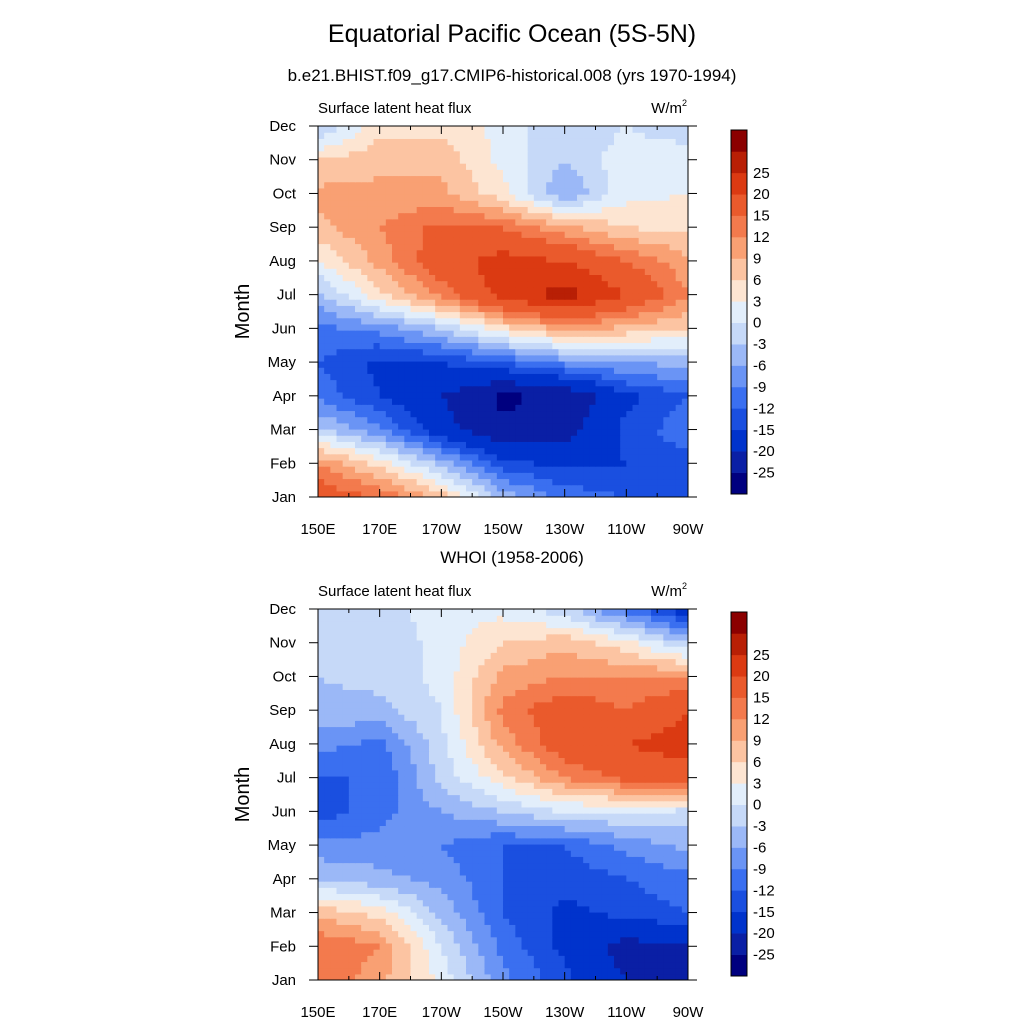  I want to click on x-tick-label: 150W, so click(503, 529).